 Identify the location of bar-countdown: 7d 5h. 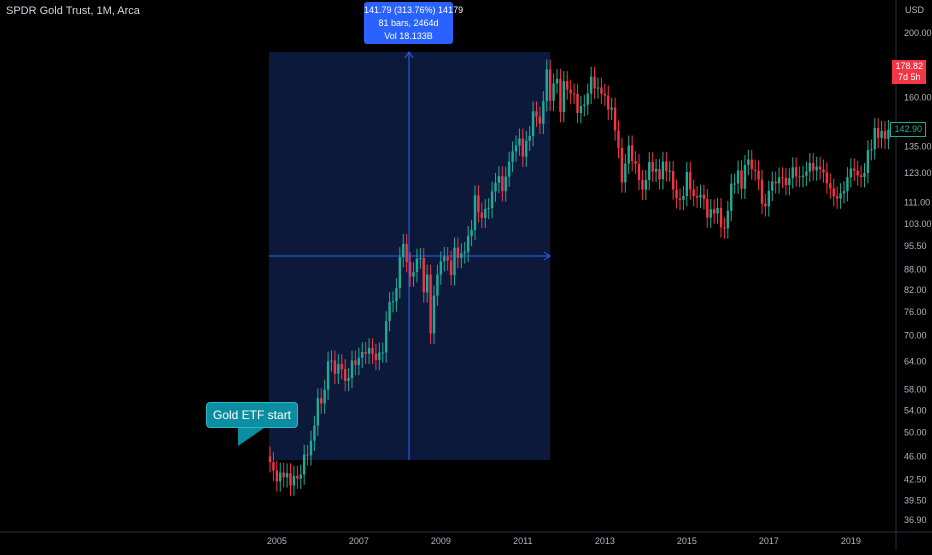
(909, 77).